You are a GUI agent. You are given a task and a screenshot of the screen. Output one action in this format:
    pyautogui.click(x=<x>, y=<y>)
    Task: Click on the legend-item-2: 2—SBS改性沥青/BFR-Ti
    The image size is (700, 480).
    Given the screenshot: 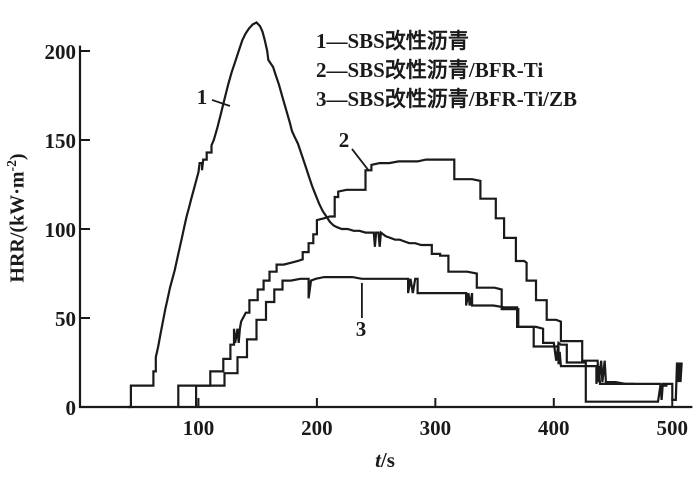 What is the action you would take?
    pyautogui.click(x=430, y=70)
    